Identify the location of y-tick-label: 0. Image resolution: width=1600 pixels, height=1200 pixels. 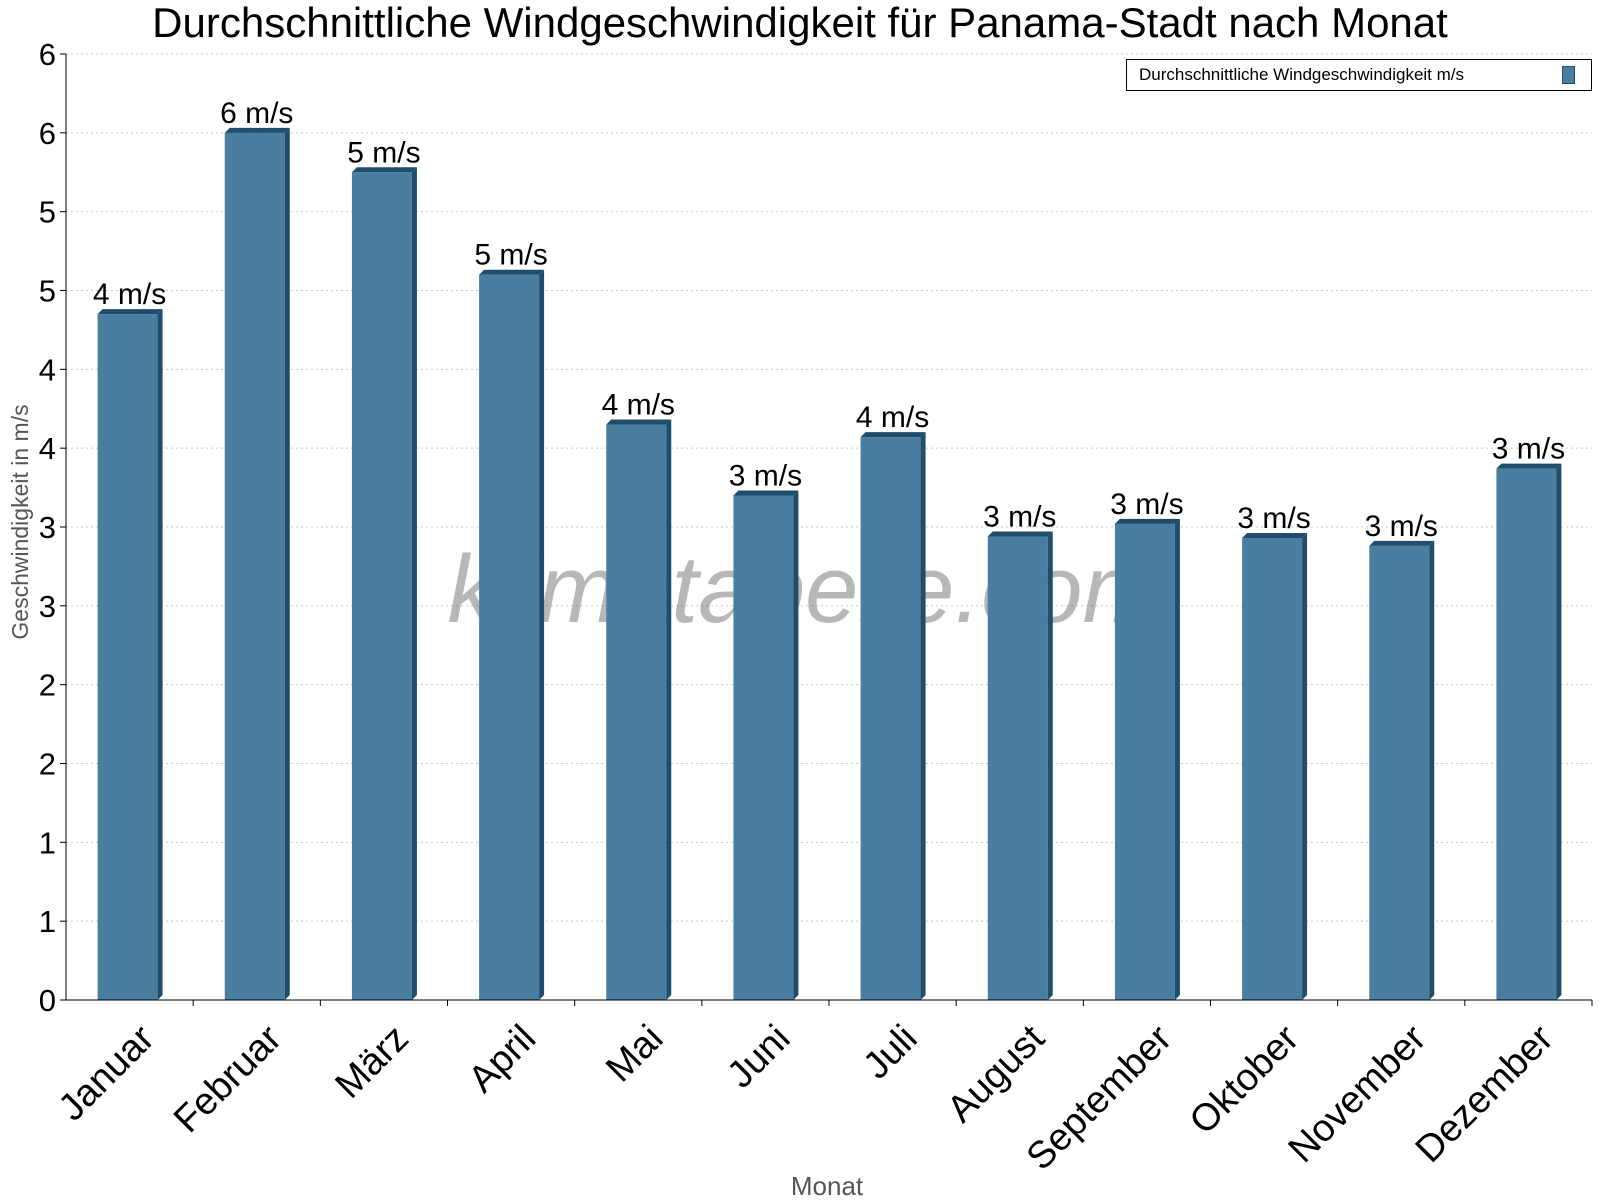
(47, 1000).